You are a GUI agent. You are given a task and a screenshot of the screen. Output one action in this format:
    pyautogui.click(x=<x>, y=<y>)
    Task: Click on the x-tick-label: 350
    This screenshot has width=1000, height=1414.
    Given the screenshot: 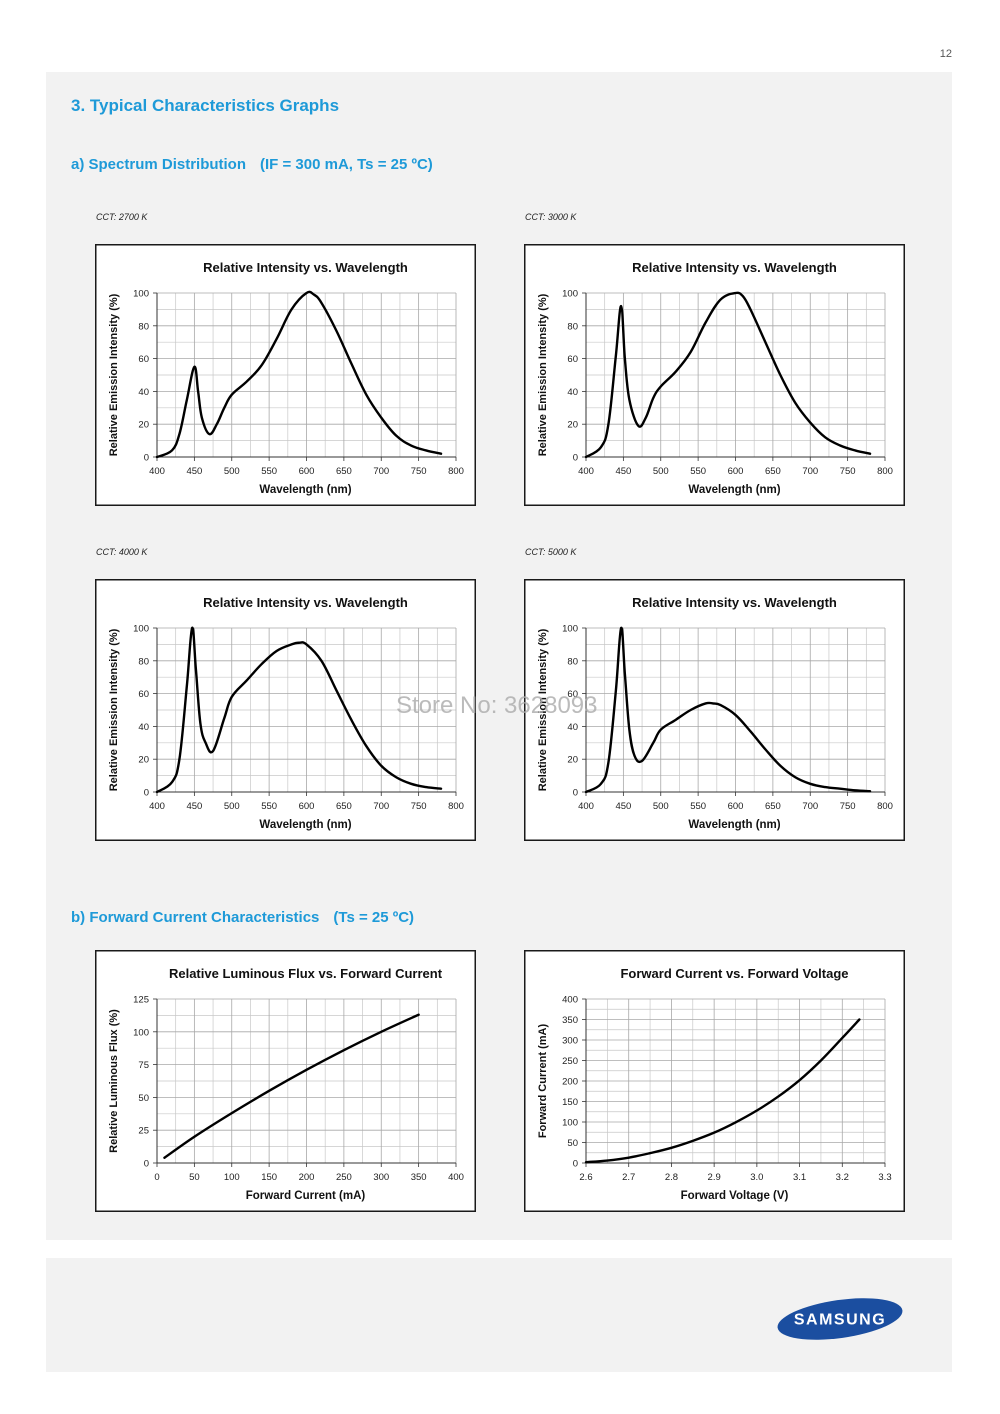 What is the action you would take?
    pyautogui.click(x=419, y=1177)
    